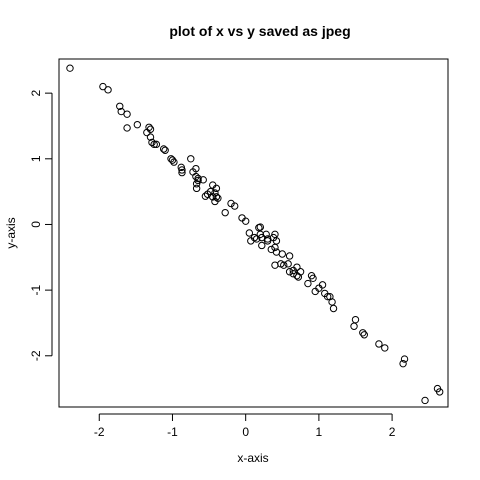 The image size is (480, 480). What do you see at coordinates (36, 158) in the screenshot?
I see `y-tick-label: 1` at bounding box center [36, 158].